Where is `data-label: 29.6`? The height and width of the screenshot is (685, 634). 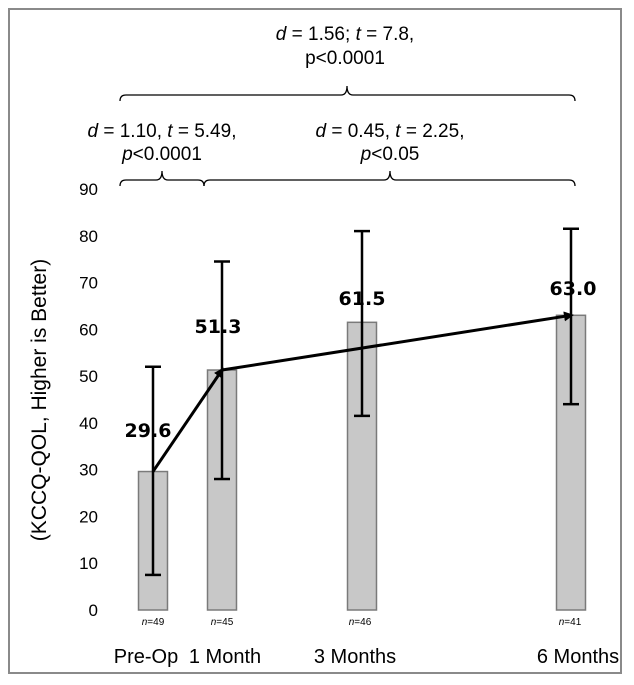 data-label: 29.6 is located at coordinates (148, 431).